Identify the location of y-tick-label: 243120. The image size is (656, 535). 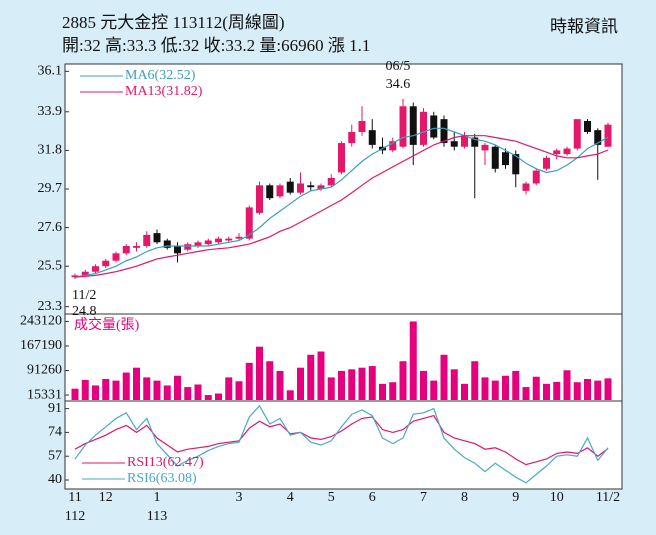
(41, 321).